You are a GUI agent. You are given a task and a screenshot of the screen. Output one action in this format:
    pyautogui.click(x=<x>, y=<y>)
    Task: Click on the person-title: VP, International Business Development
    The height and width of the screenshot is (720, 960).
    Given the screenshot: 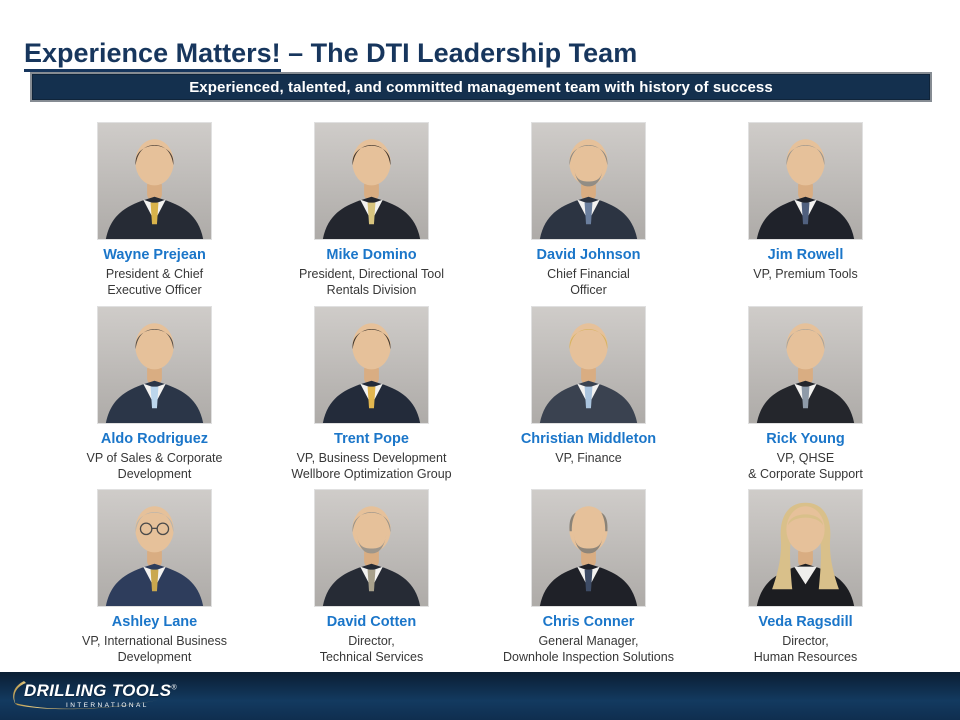 What is the action you would take?
    pyautogui.click(x=154, y=649)
    